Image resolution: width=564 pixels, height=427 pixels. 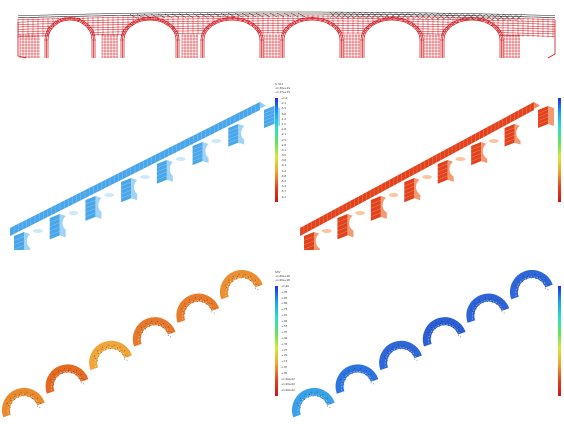 I want to click on legend-tick: -3.5, so click(x=284, y=156).